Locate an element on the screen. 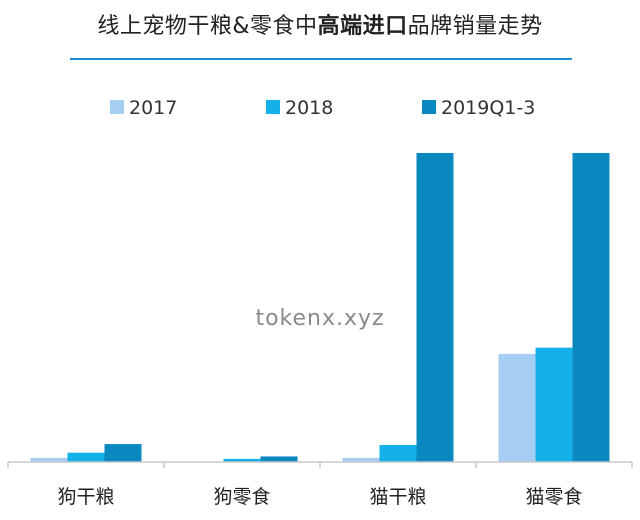  title-part-1: 高端进口 is located at coordinates (362, 26).